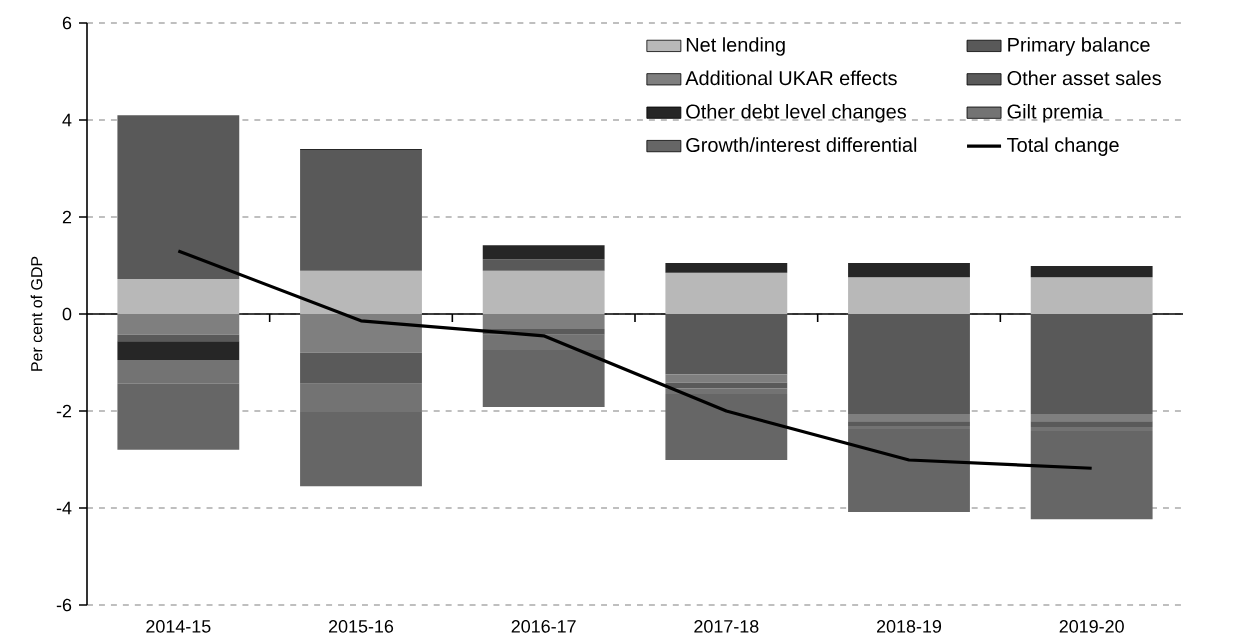 The width and height of the screenshot is (1246, 641). Describe the element at coordinates (726, 626) in the screenshot. I see `x-tick-label: 2017-18` at that location.